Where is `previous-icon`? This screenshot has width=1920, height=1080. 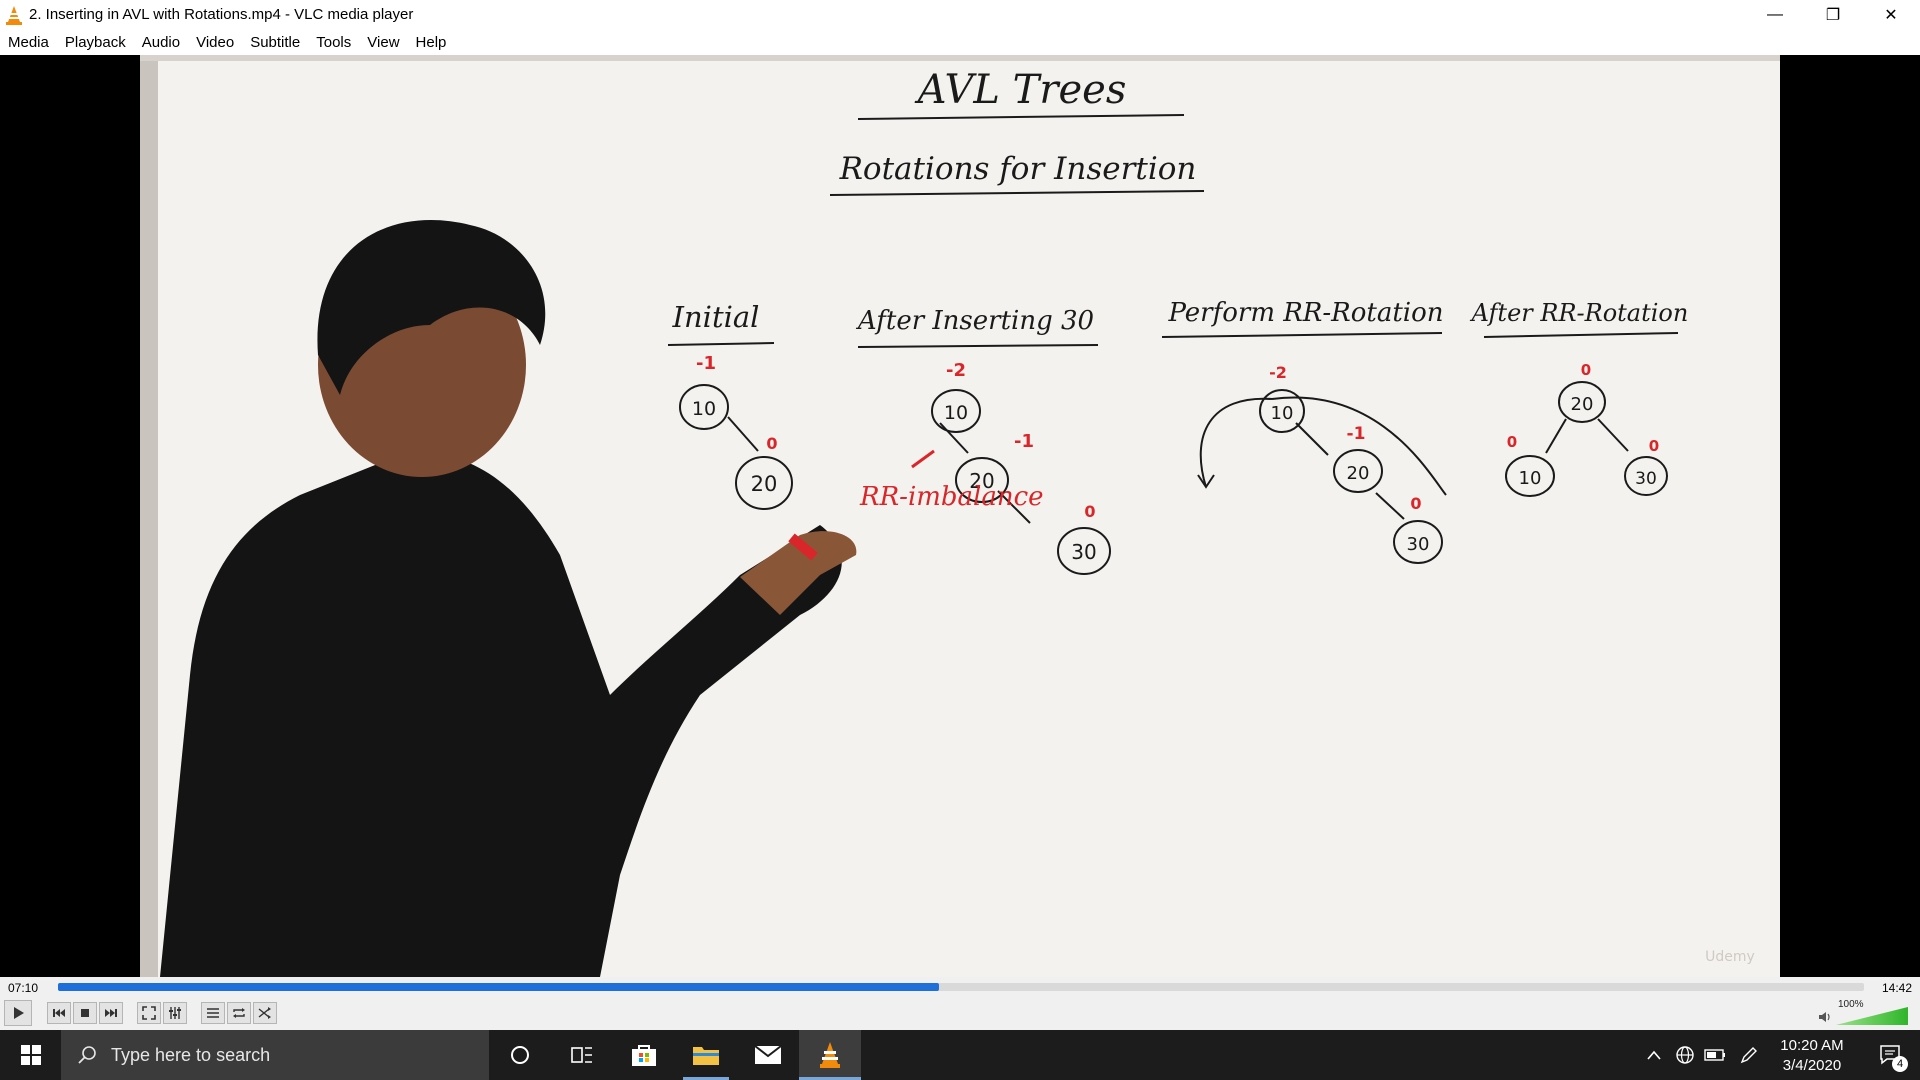
previous-icon is located at coordinates (59, 1013).